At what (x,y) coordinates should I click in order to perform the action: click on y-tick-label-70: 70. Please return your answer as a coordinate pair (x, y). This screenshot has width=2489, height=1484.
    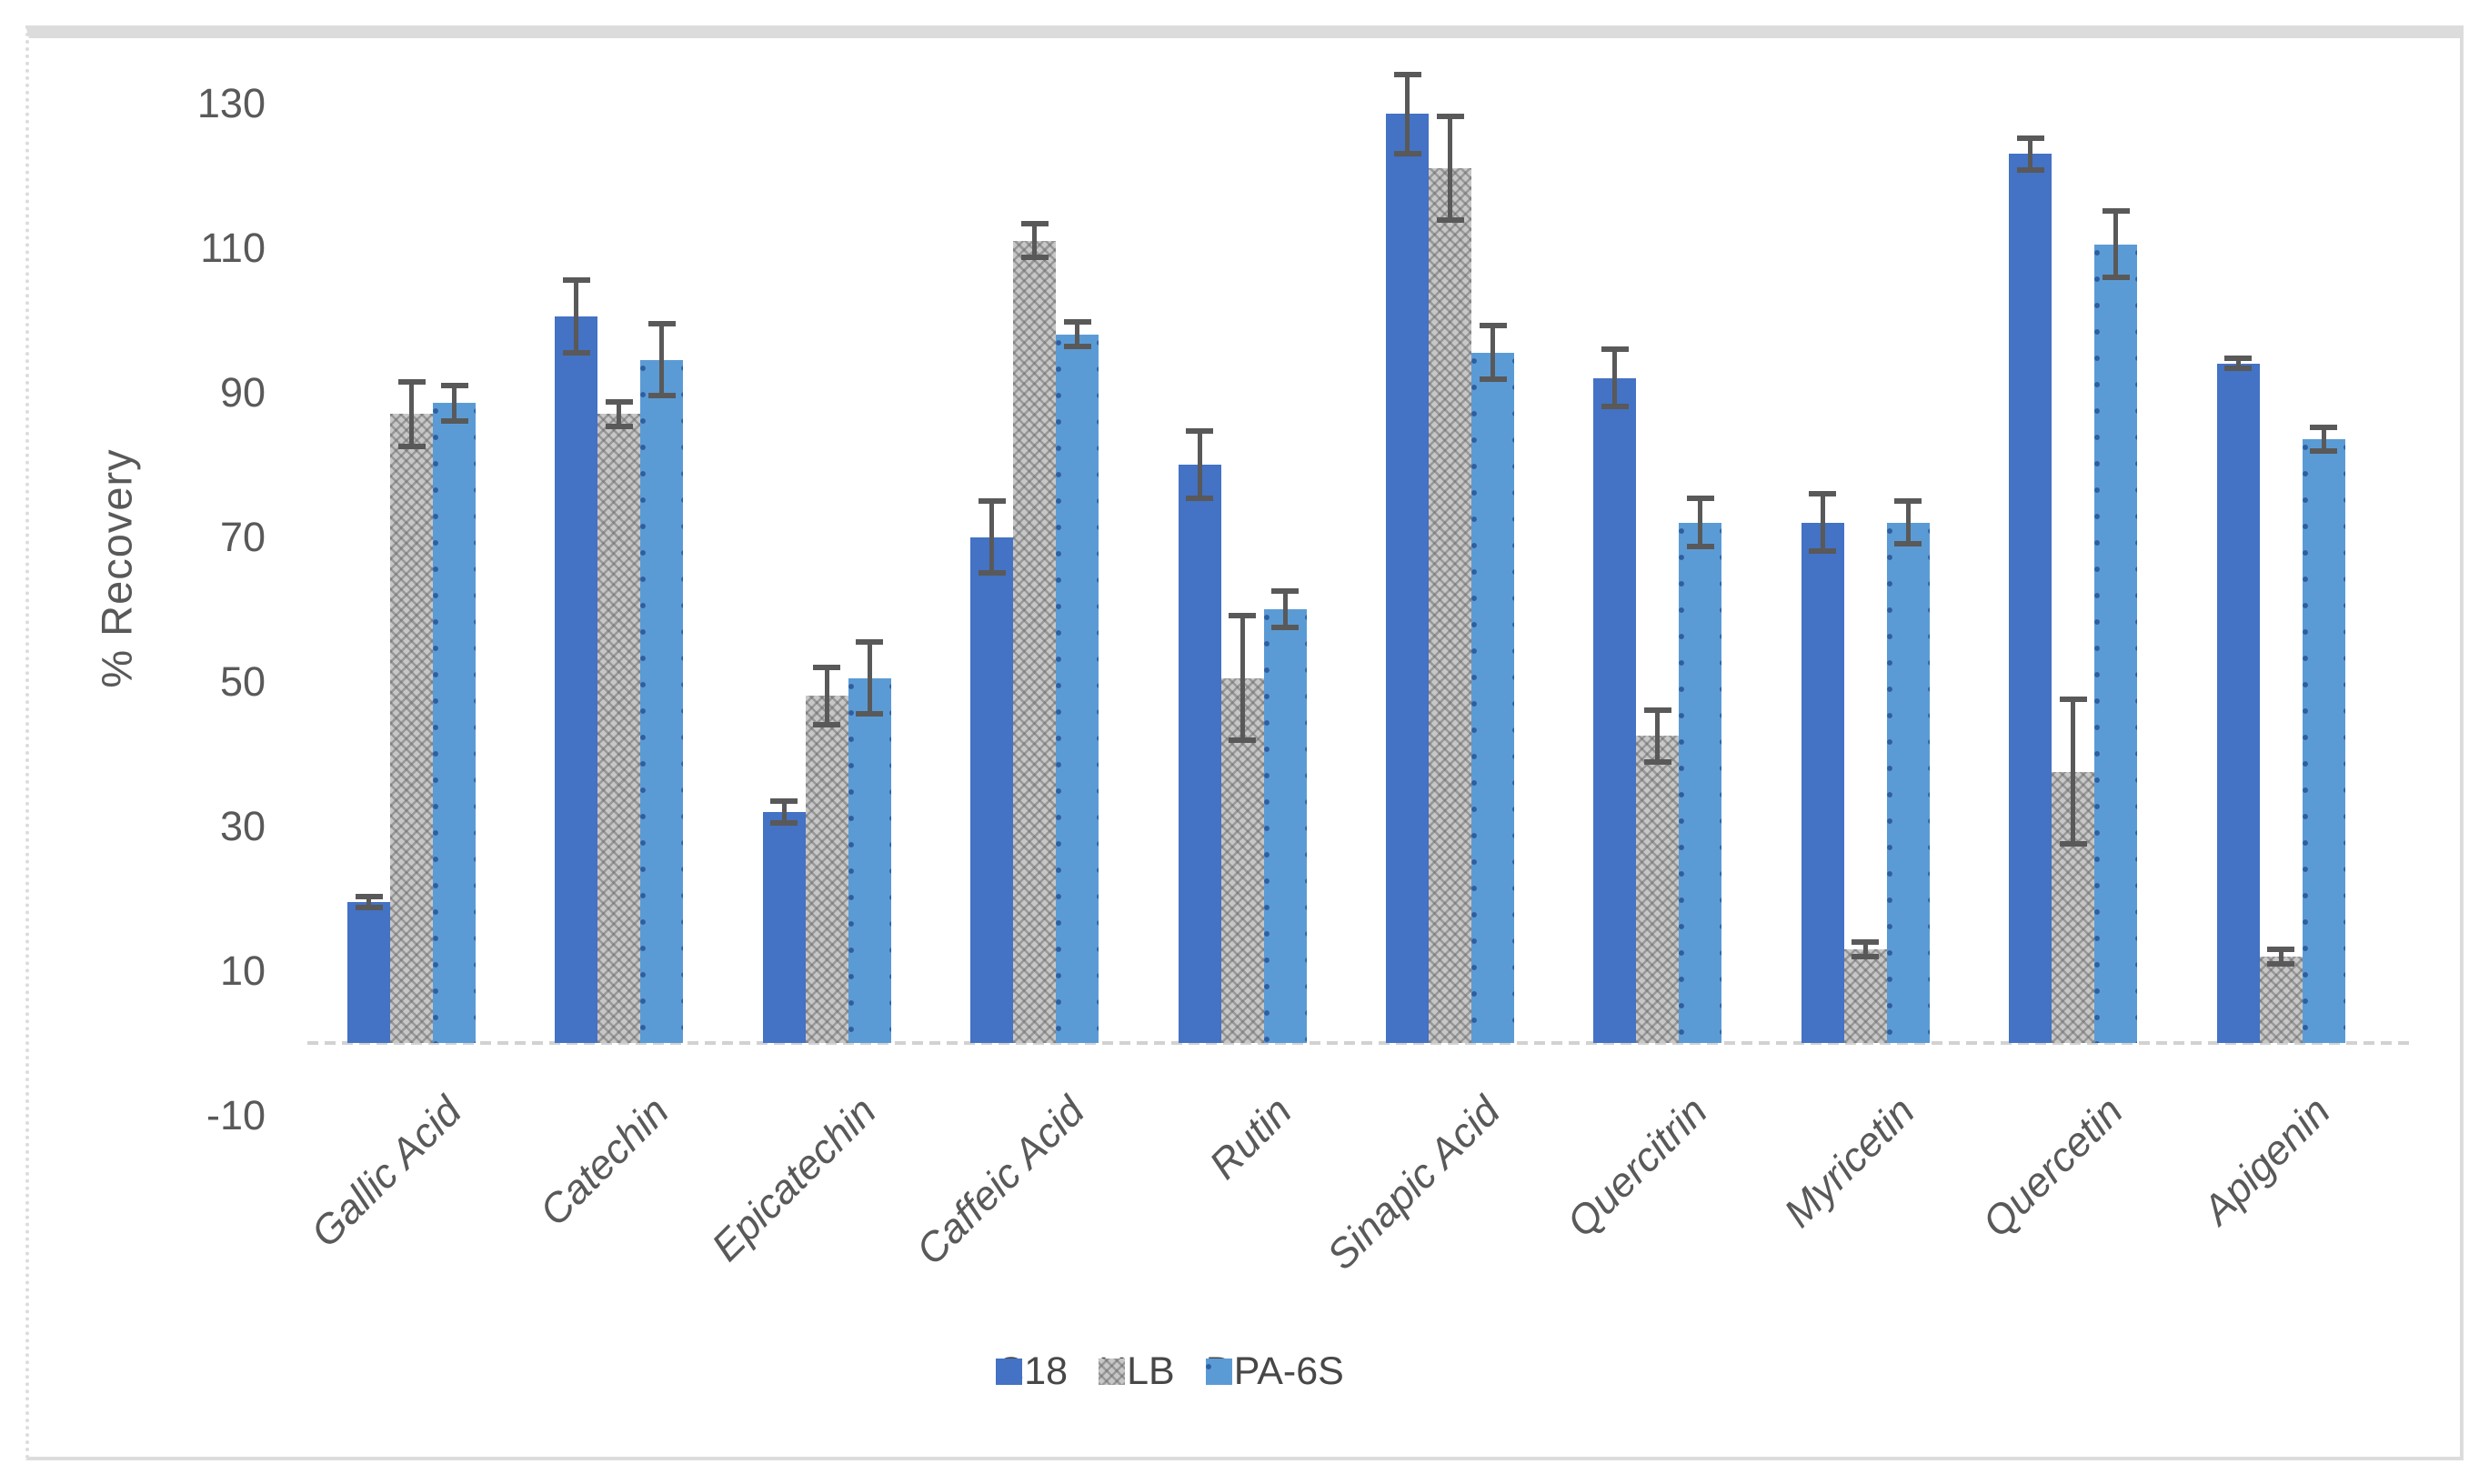
    Looking at the image, I should click on (243, 536).